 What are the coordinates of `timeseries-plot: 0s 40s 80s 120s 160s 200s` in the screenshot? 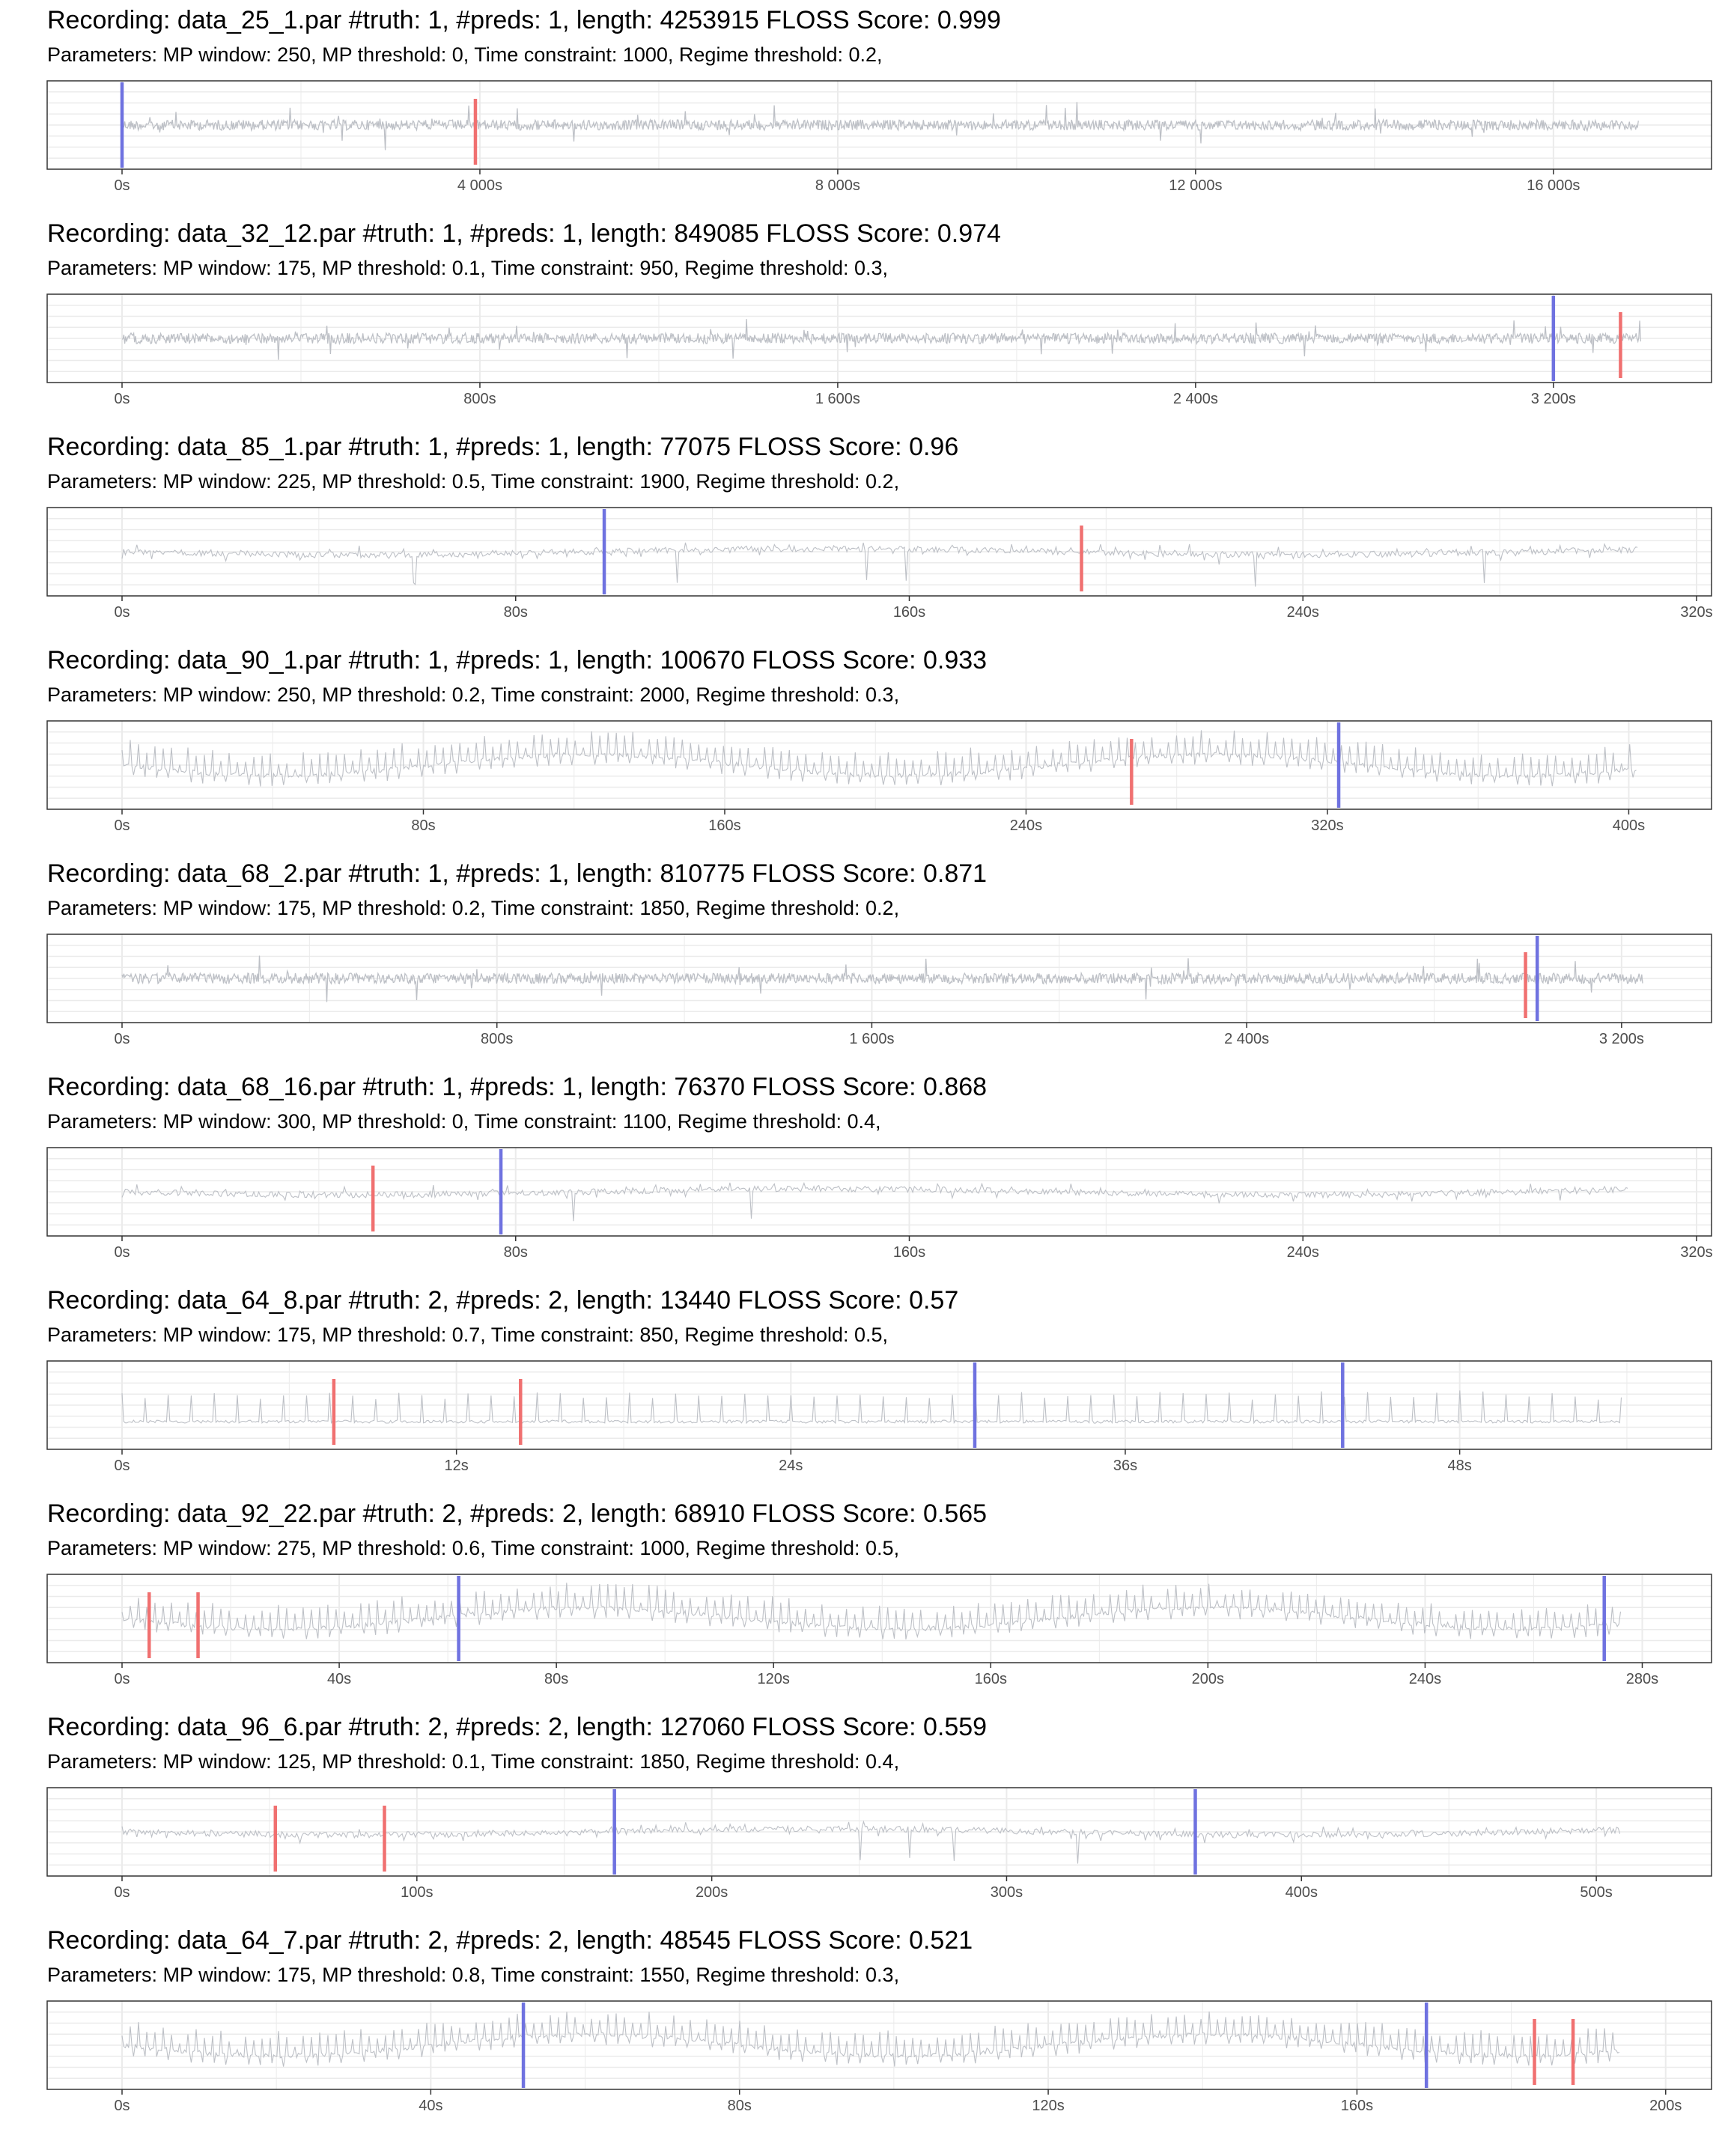 It's located at (879, 2057).